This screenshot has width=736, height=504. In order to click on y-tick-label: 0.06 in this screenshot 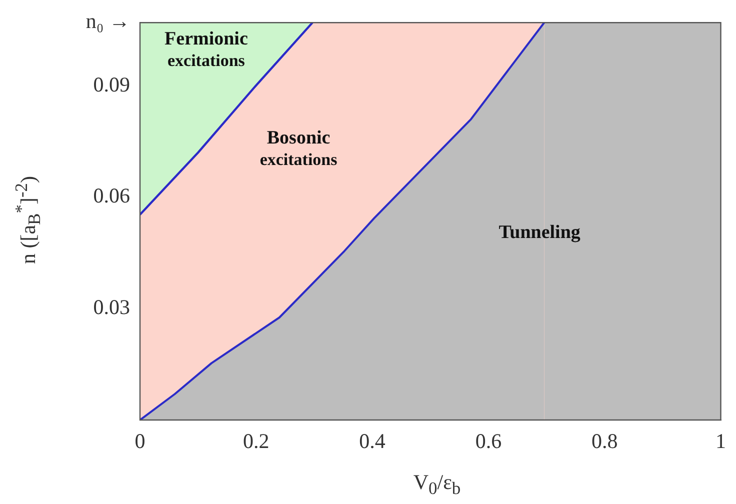, I will do `click(111, 196)`.